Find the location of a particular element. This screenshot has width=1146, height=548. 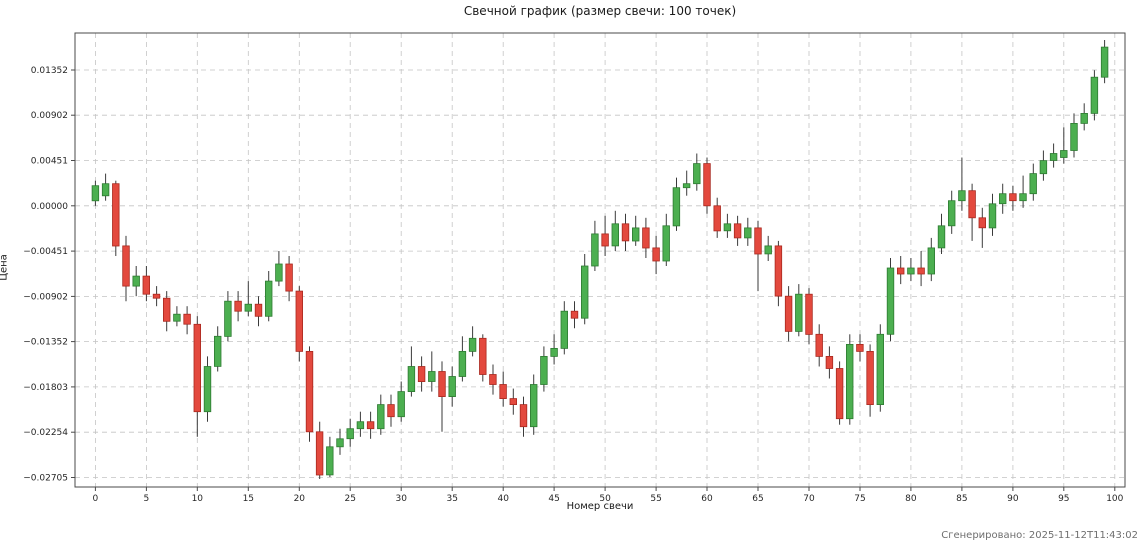

svg-text: 0.00451 is located at coordinates (49, 162).